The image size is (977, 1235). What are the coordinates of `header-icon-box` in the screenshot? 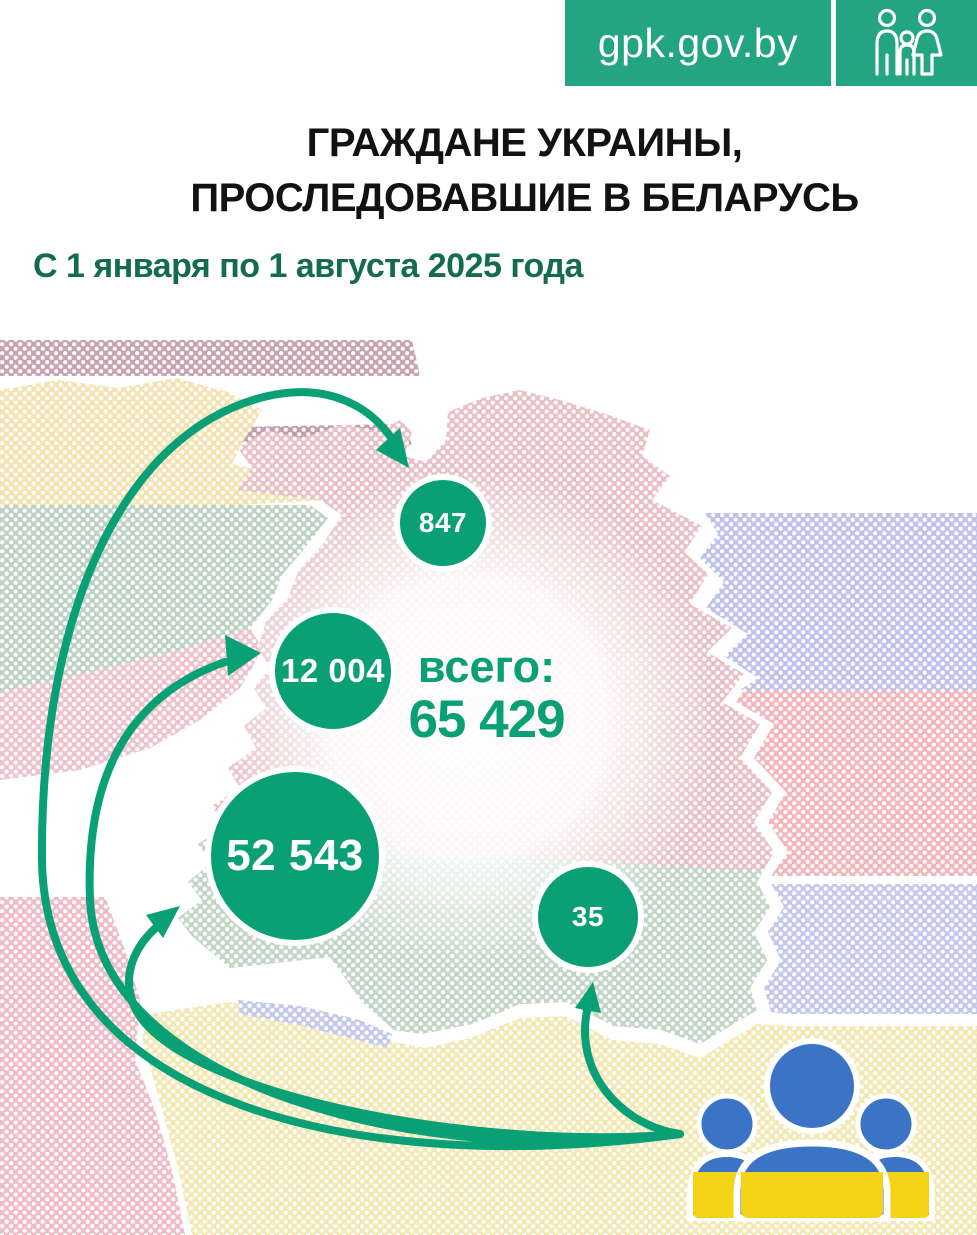 It's located at (906, 43).